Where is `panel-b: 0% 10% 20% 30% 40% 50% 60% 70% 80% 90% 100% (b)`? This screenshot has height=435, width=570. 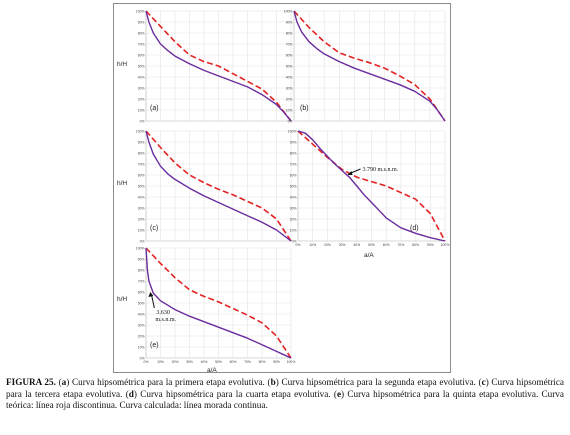 panel-b: 0% 10% 20% 30% 40% 50% 60% 70% 80% 90% 100% (b) is located at coordinates (365, 66).